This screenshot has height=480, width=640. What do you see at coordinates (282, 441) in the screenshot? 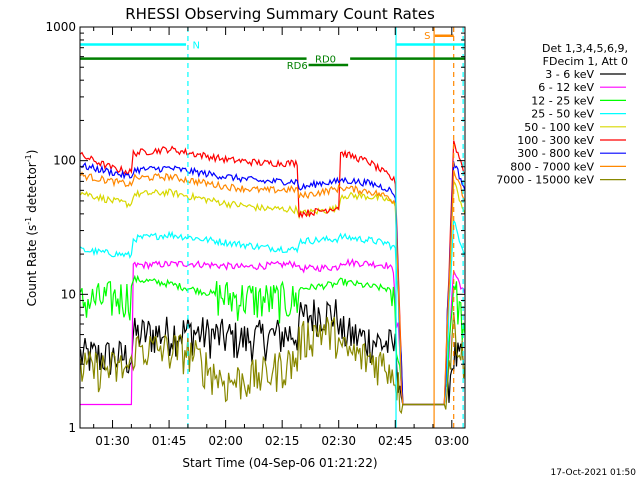
I see `x-tick-label-3: 02:15` at bounding box center [282, 441].